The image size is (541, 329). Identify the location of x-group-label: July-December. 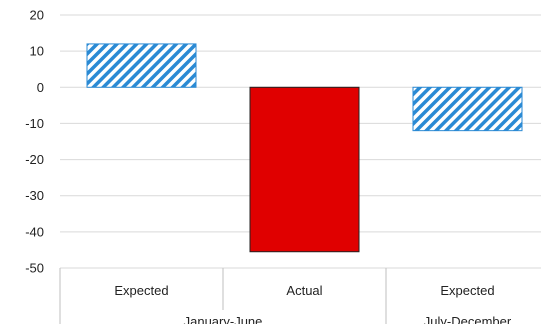
(468, 319).